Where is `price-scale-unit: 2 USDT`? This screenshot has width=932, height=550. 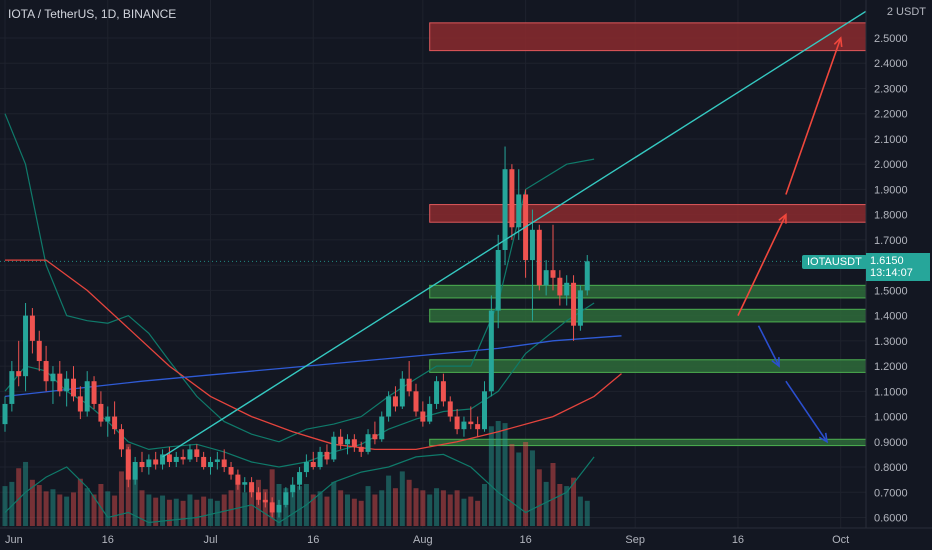 price-scale-unit: 2 USDT is located at coordinates (906, 12).